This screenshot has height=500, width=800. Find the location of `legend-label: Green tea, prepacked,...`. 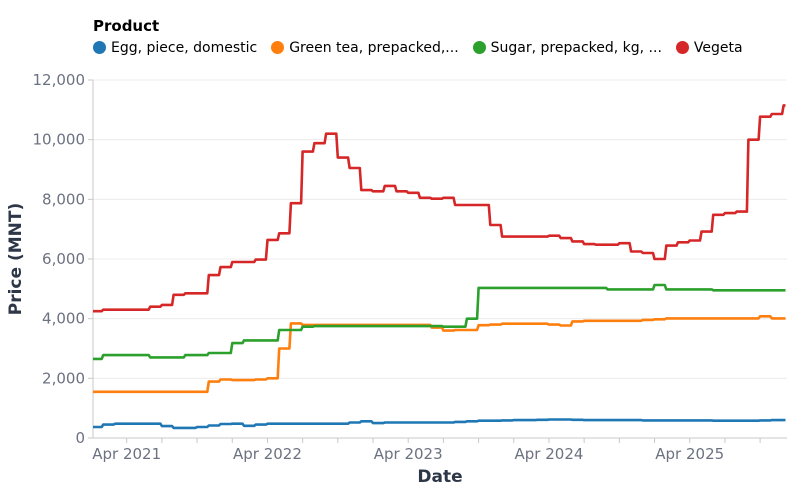

legend-label: Green tea, prepacked,... is located at coordinates (374, 47).